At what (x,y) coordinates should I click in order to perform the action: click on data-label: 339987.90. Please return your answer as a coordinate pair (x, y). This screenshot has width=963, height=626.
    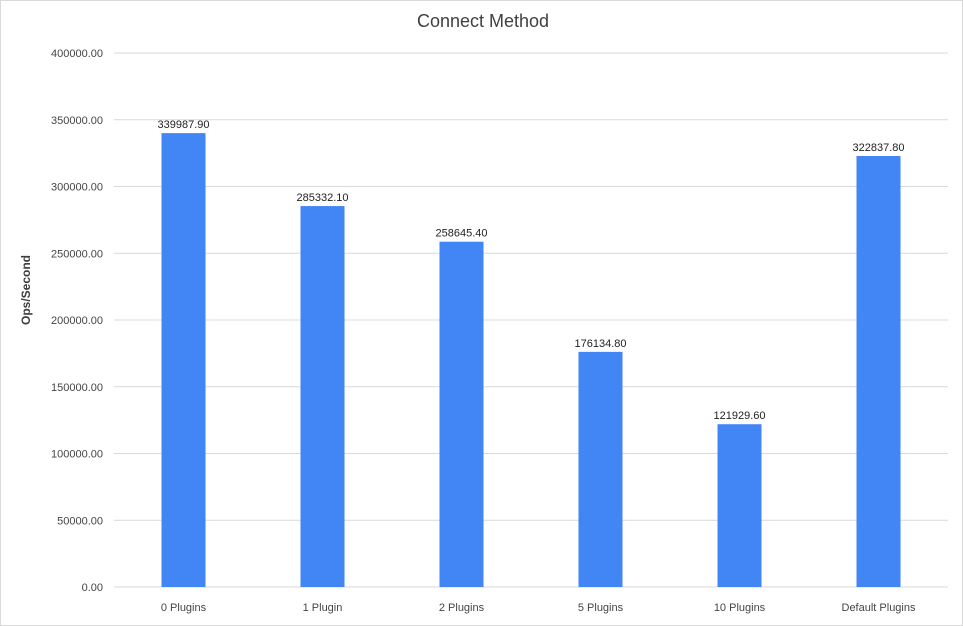
    Looking at the image, I should click on (184, 125).